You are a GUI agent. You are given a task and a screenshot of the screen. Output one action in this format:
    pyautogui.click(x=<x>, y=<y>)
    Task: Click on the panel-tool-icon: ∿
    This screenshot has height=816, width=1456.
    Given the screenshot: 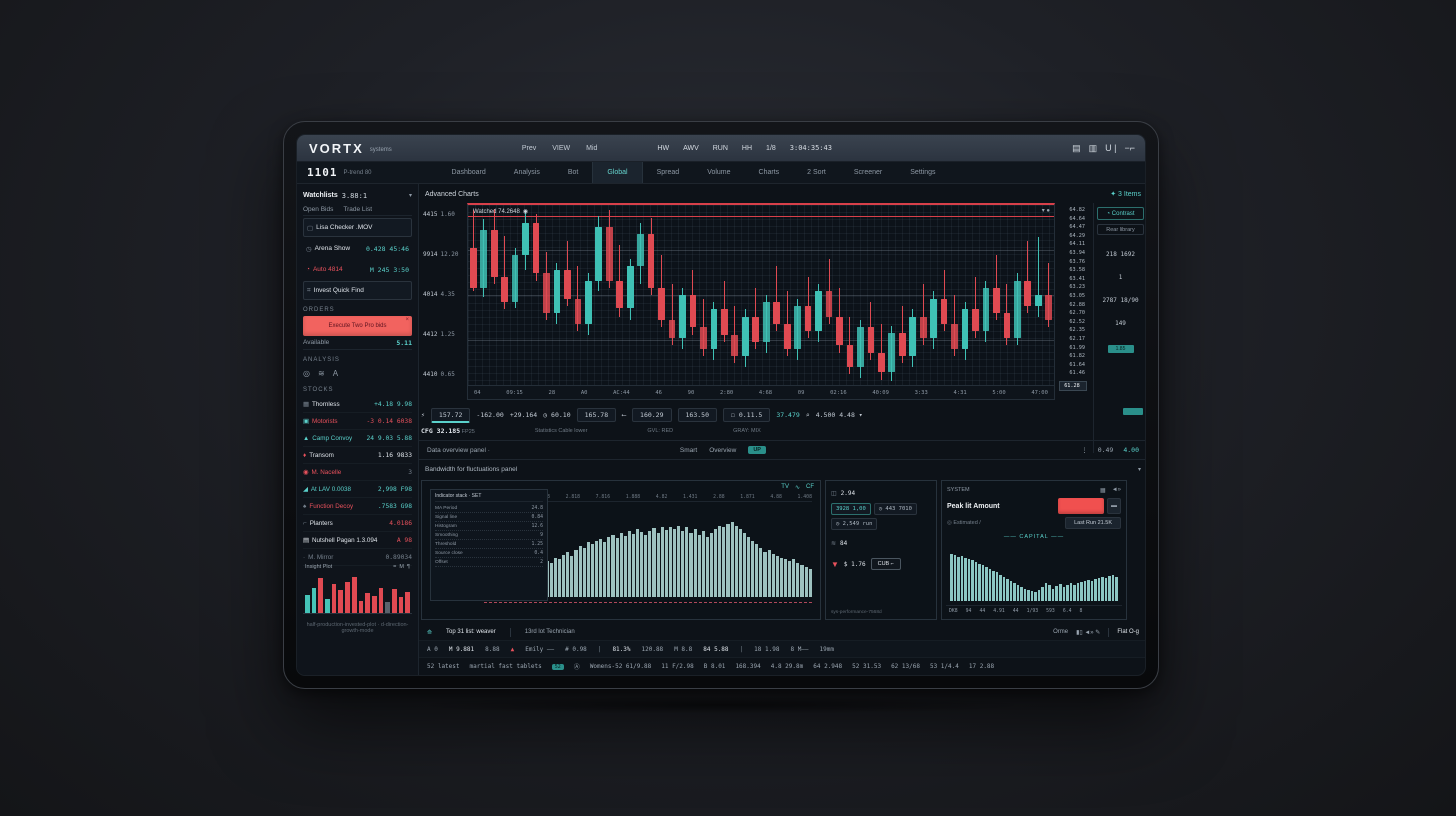 What is the action you would take?
    pyautogui.click(x=797, y=488)
    